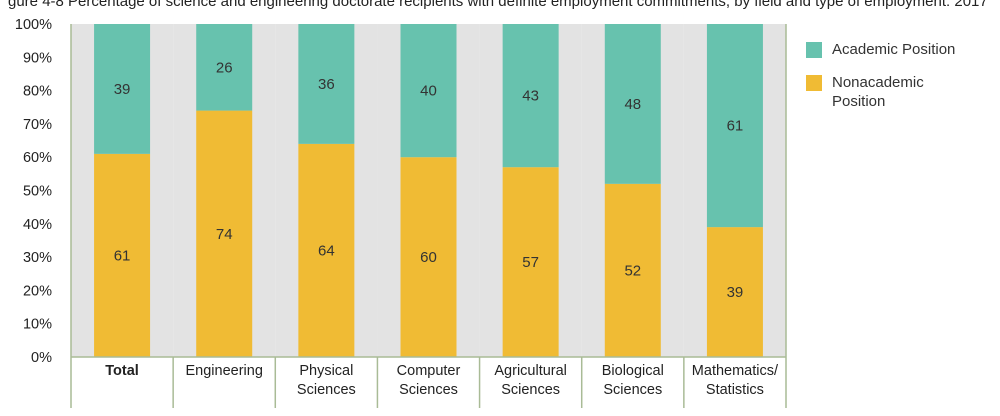 This screenshot has height=416, width=1000. I want to click on bar-nonacademic-position-physical-sciences, so click(326, 250).